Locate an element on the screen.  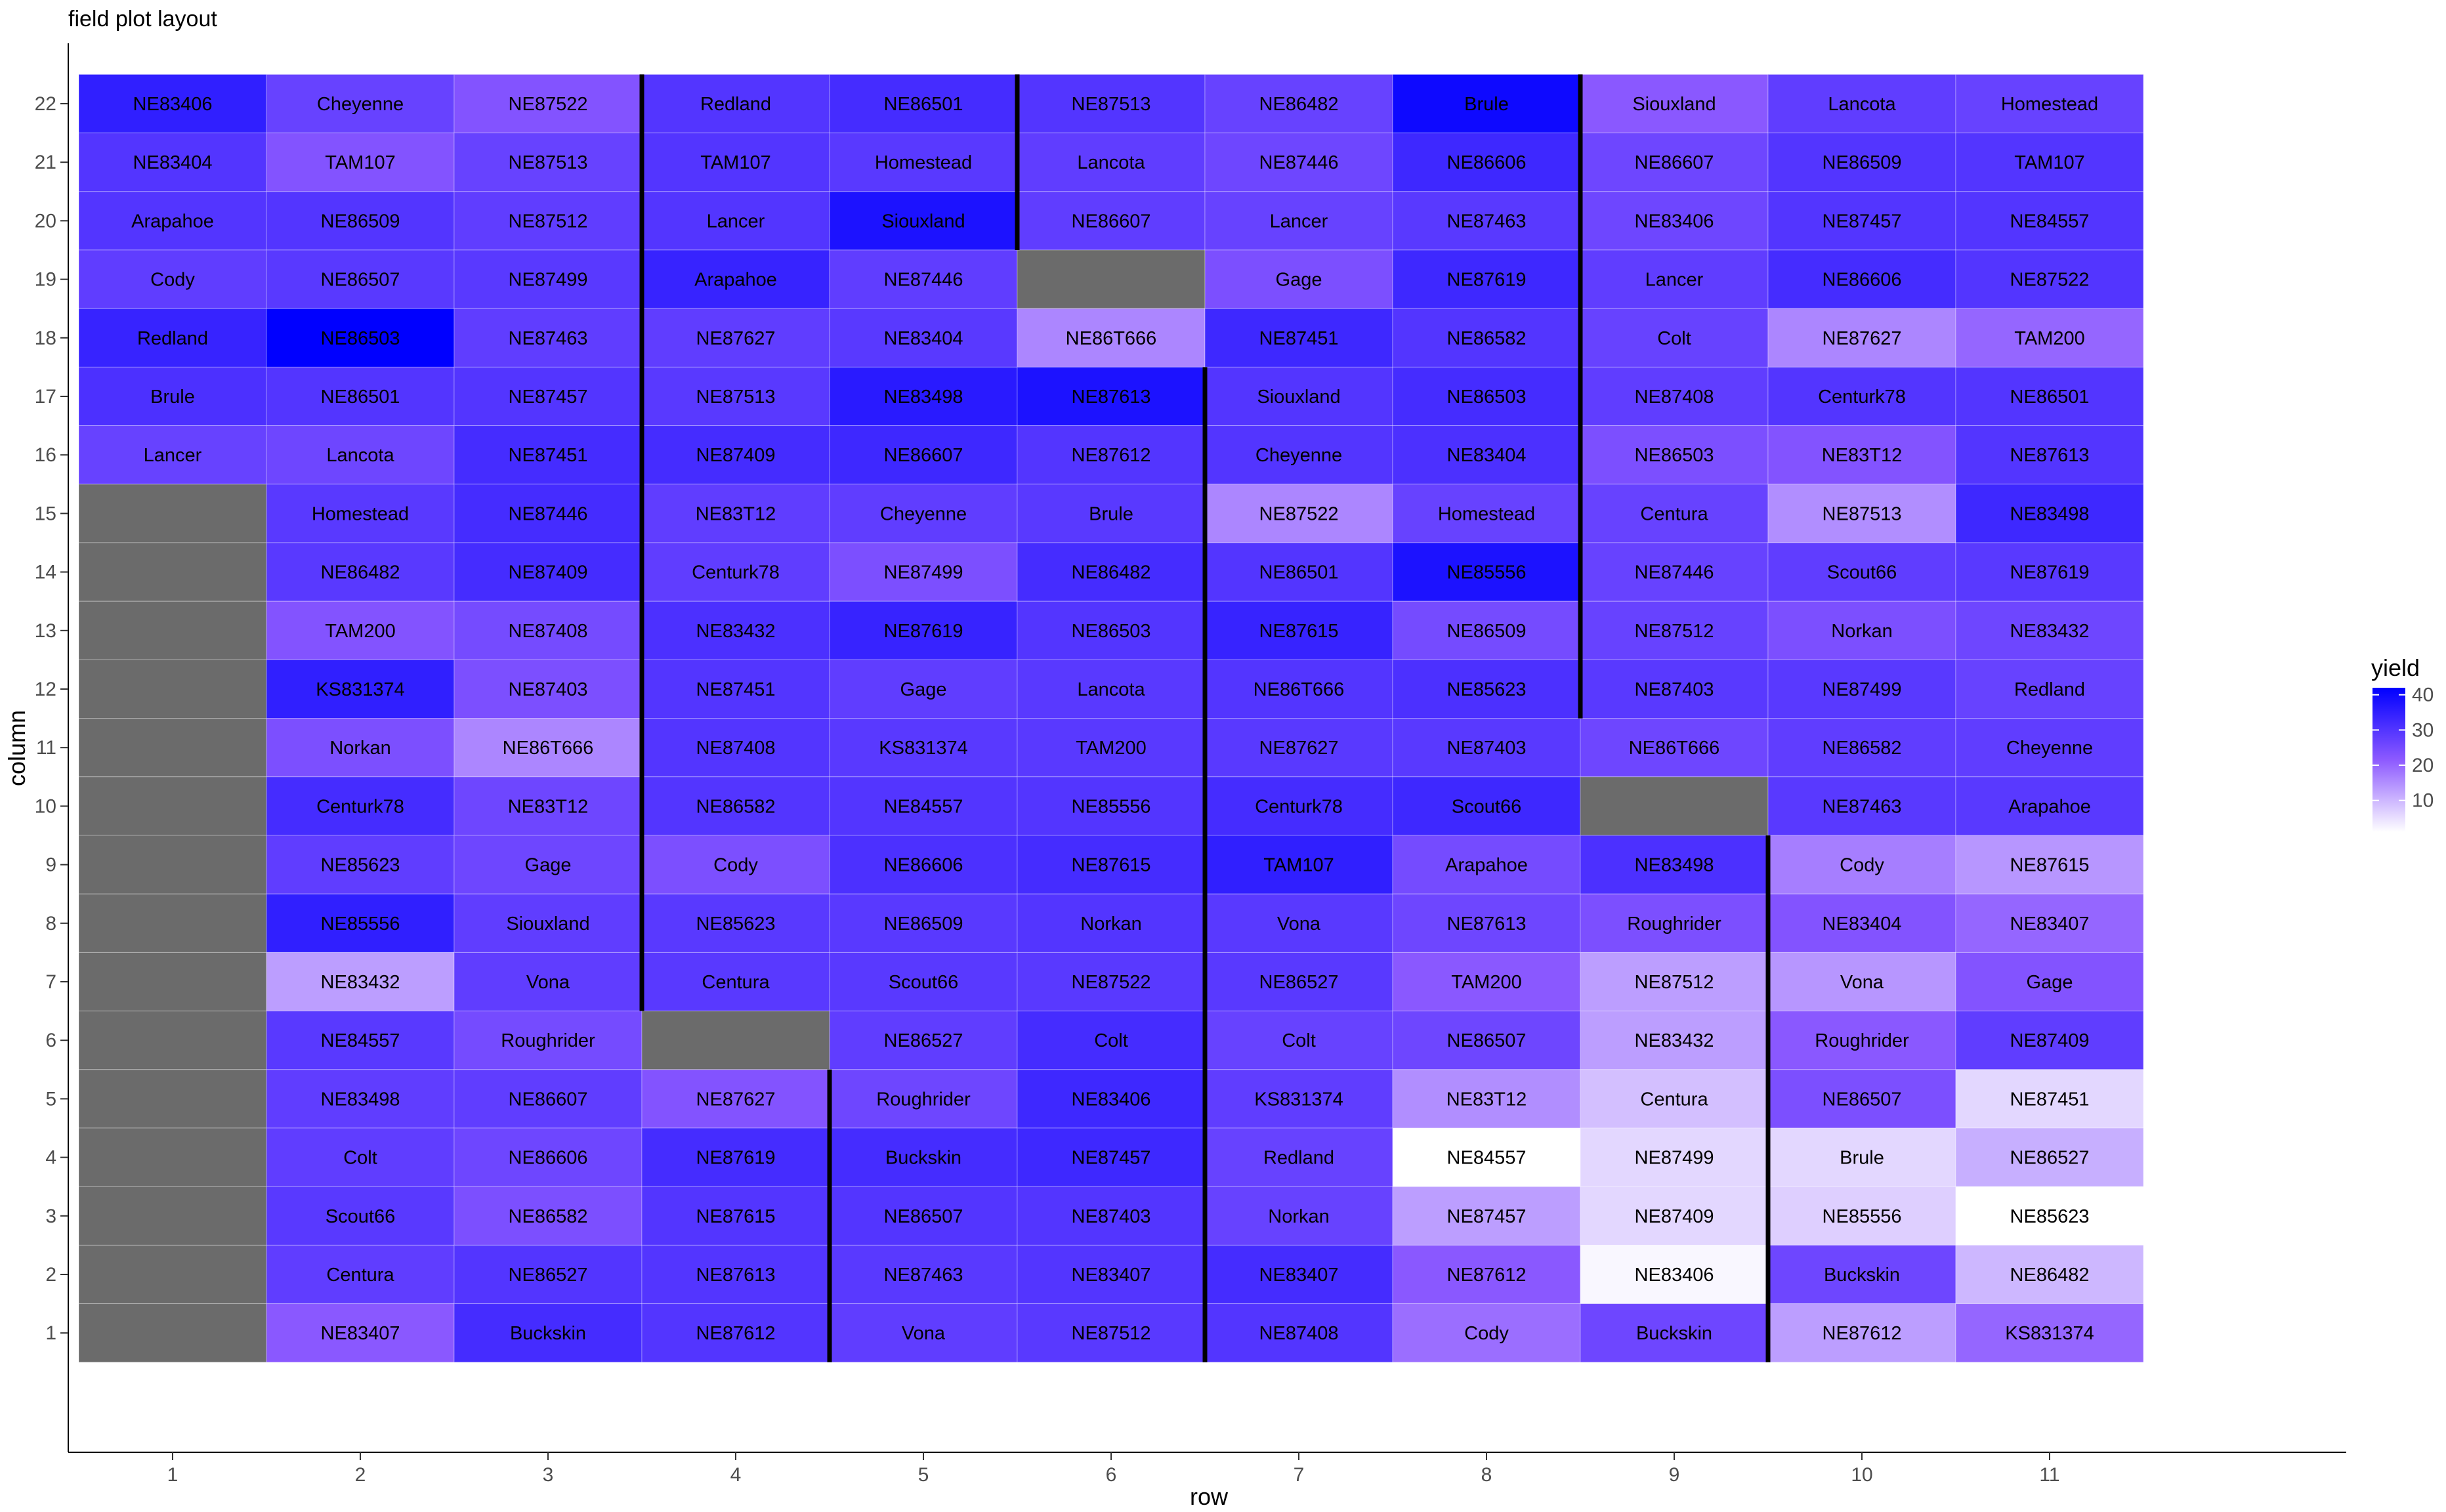
cell-label: NE87403 is located at coordinates (1111, 1216).